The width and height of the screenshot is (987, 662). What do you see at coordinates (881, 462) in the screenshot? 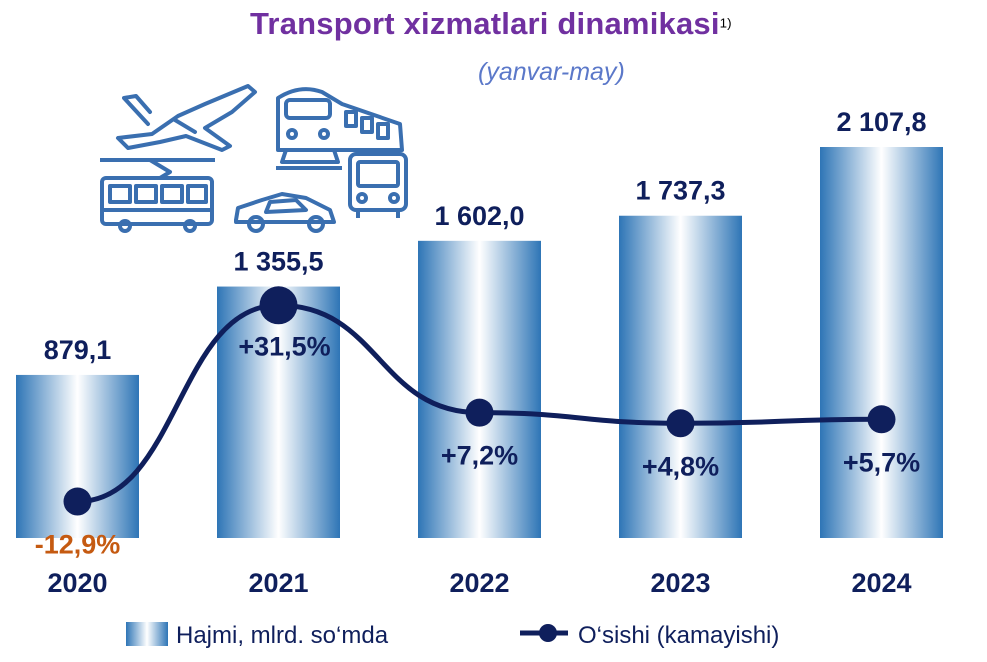
I see `growth-label-2024: +5,7%` at bounding box center [881, 462].